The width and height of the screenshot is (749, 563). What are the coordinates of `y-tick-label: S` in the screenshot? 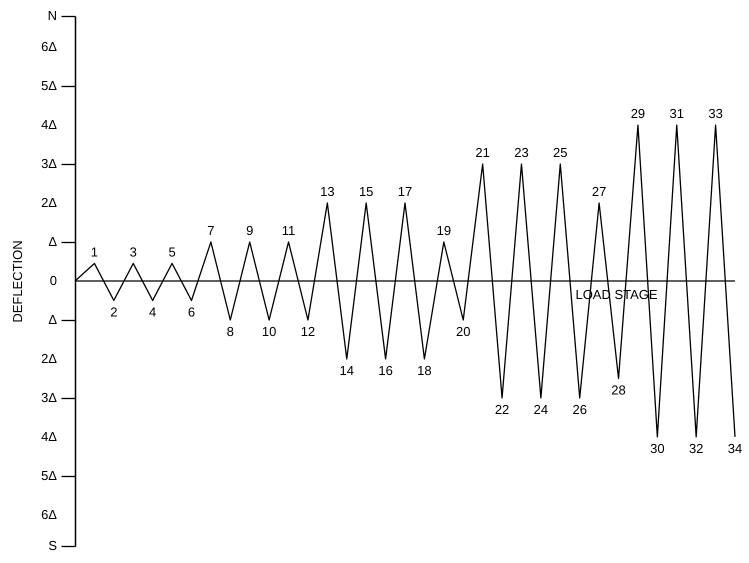 It's located at (53, 545).